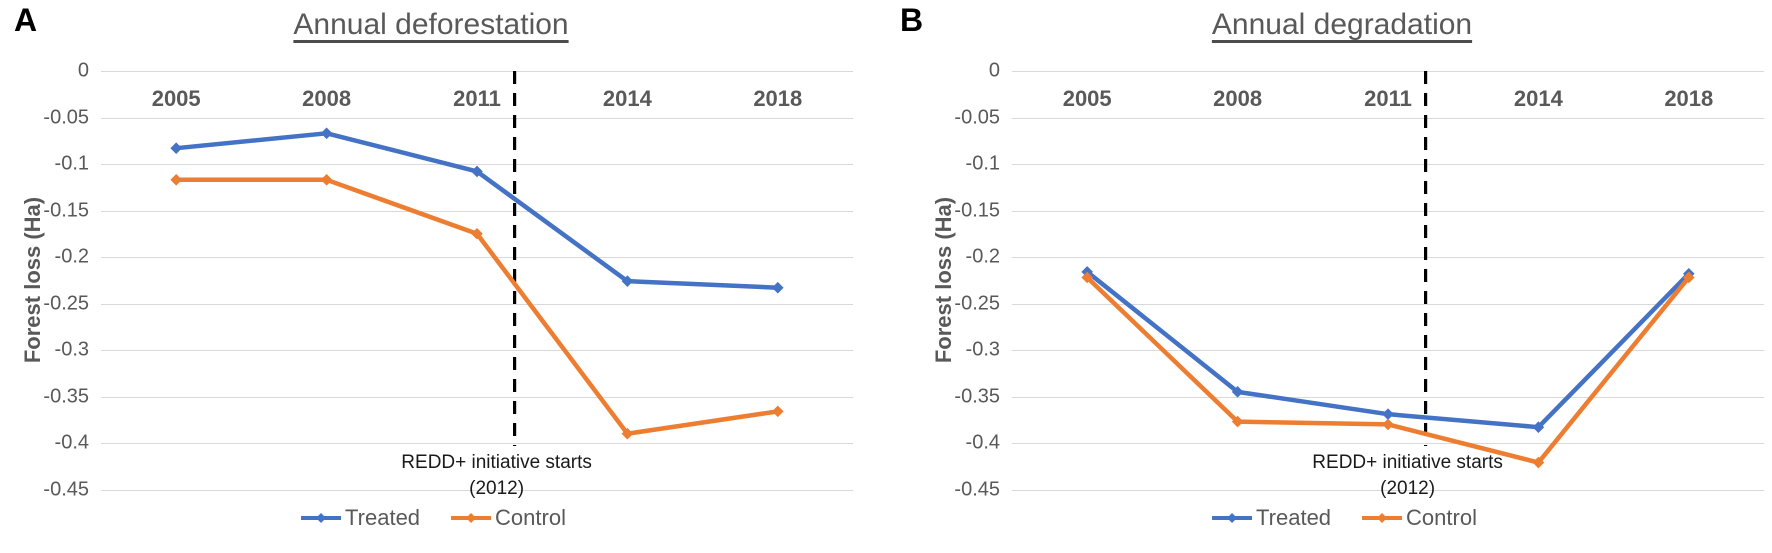 Image resolution: width=1772 pixels, height=553 pixels. I want to click on chart-title-deforestation: Annual deforestation, so click(431, 24).